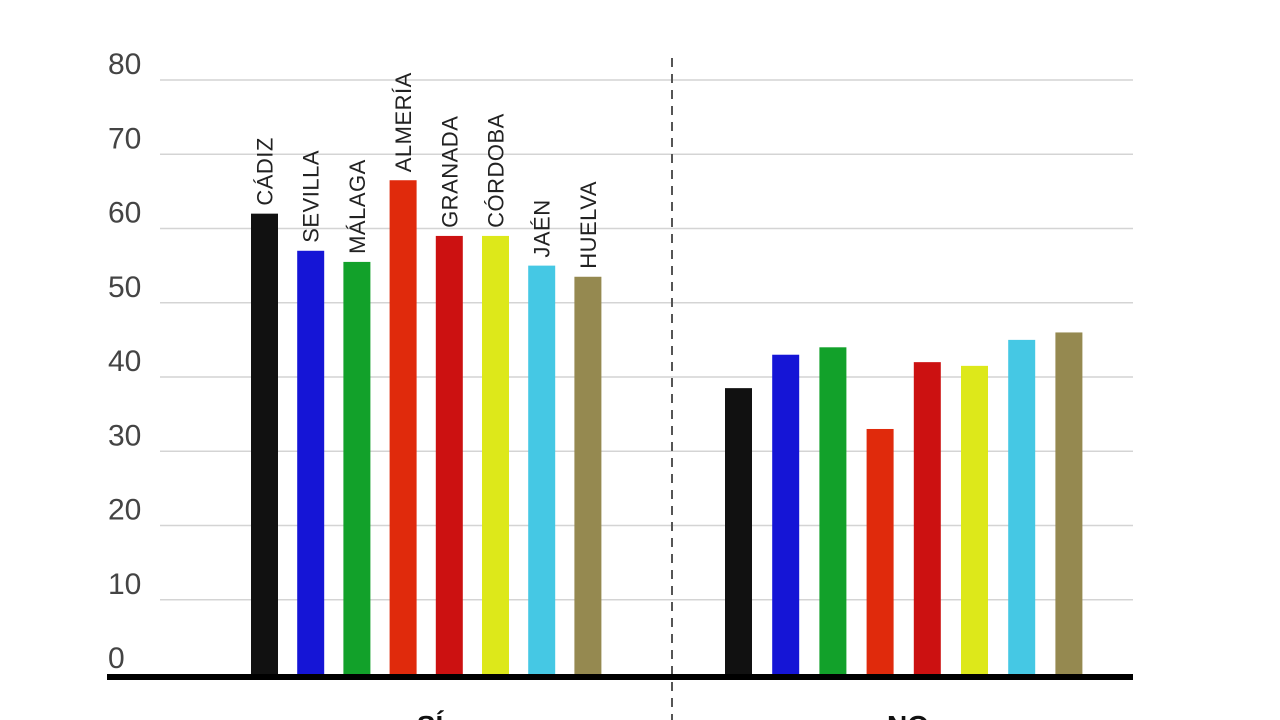  I want to click on group-label-si: SÍ, so click(431, 715).